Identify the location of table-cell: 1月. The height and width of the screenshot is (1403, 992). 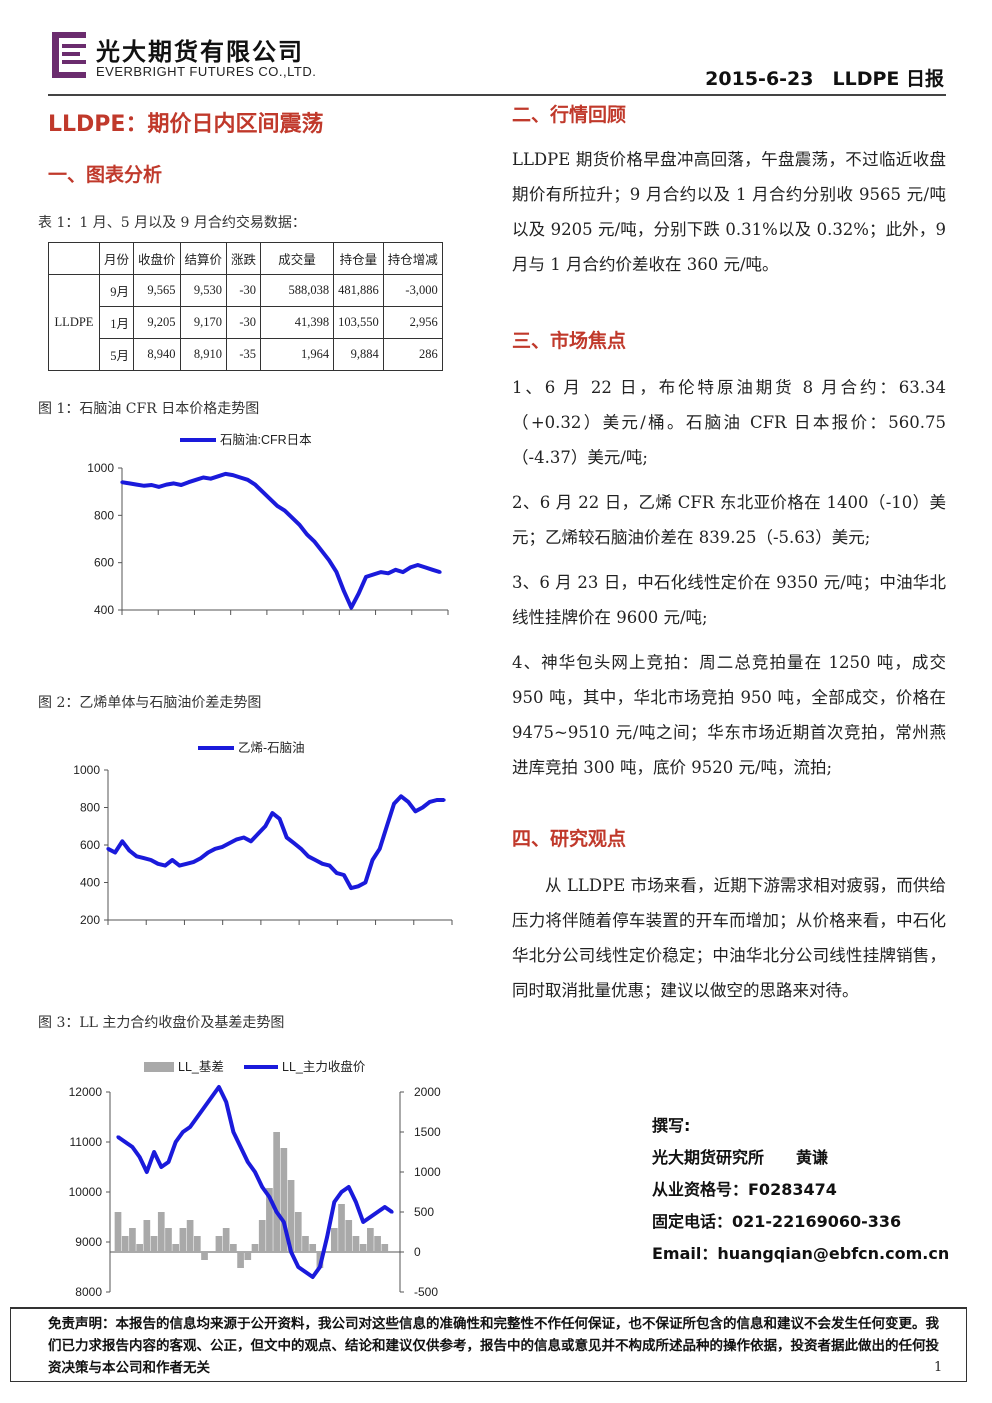
(116, 322).